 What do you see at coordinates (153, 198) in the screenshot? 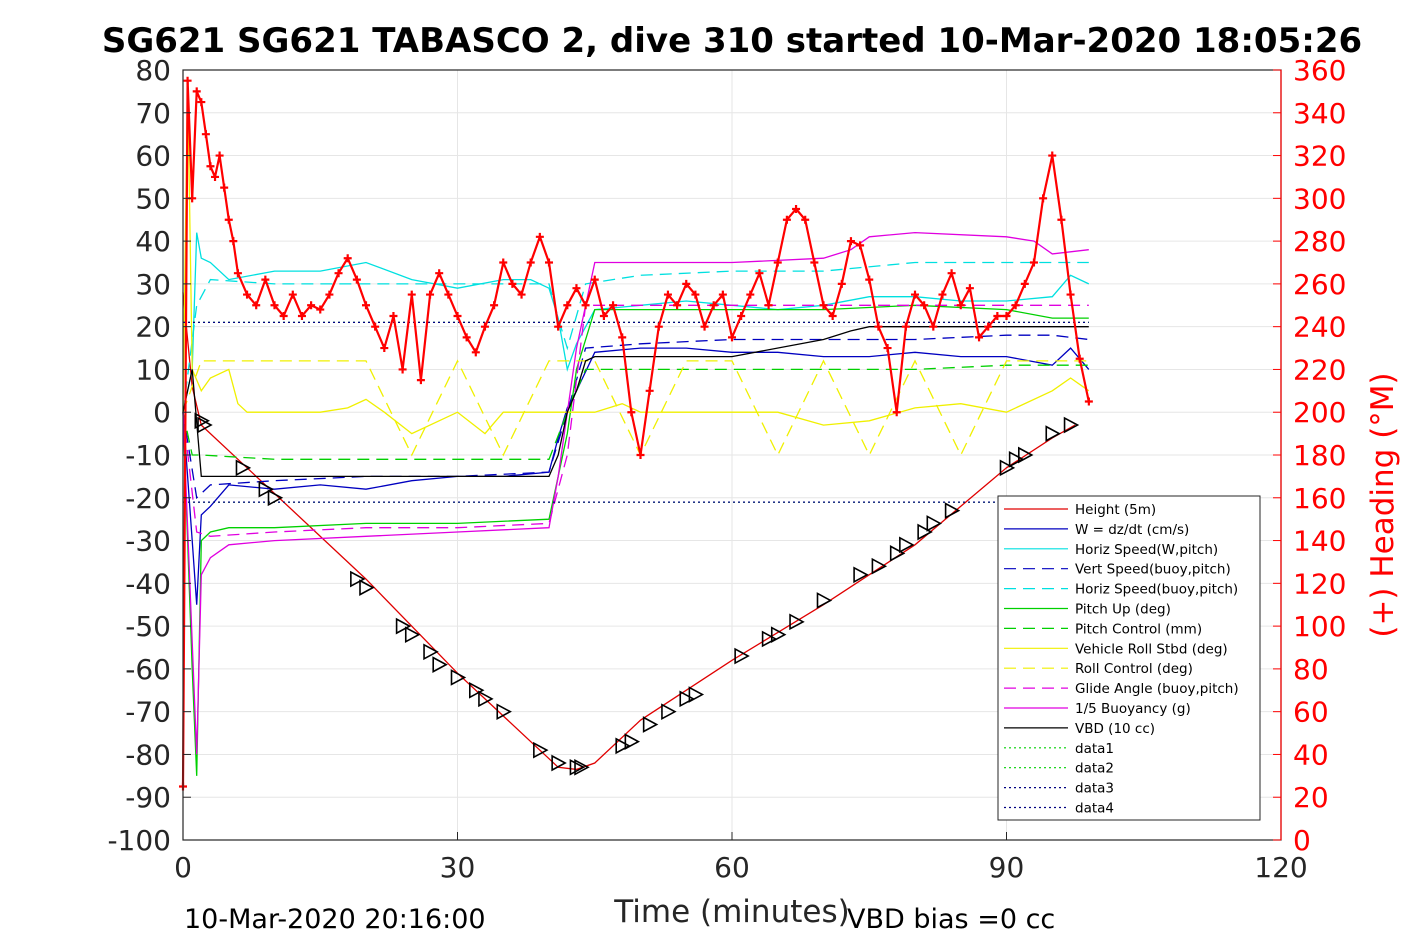
I see `y-left-tick-label: 50` at bounding box center [153, 198].